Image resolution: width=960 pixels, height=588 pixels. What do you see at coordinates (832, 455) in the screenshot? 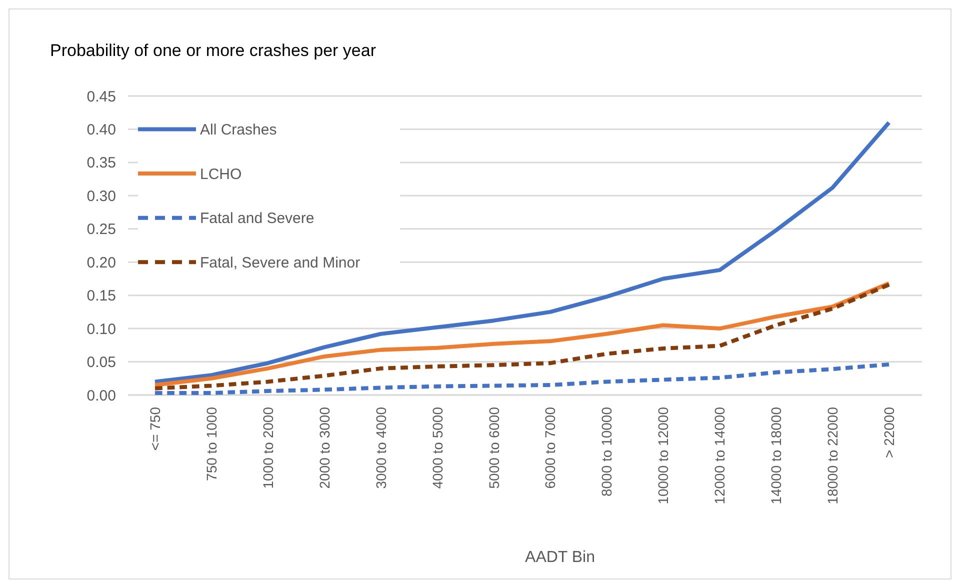
I see `x-tick-label: 18000 to 22000` at bounding box center [832, 455].